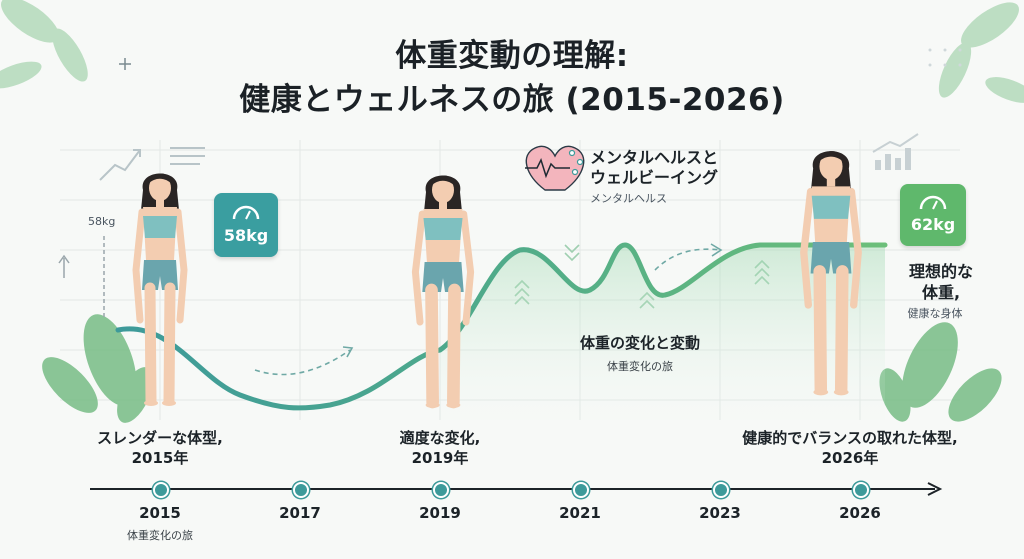 This screenshot has width=1024, height=559. Describe the element at coordinates (581, 490) in the screenshot. I see `timeline-dot-2021` at that location.